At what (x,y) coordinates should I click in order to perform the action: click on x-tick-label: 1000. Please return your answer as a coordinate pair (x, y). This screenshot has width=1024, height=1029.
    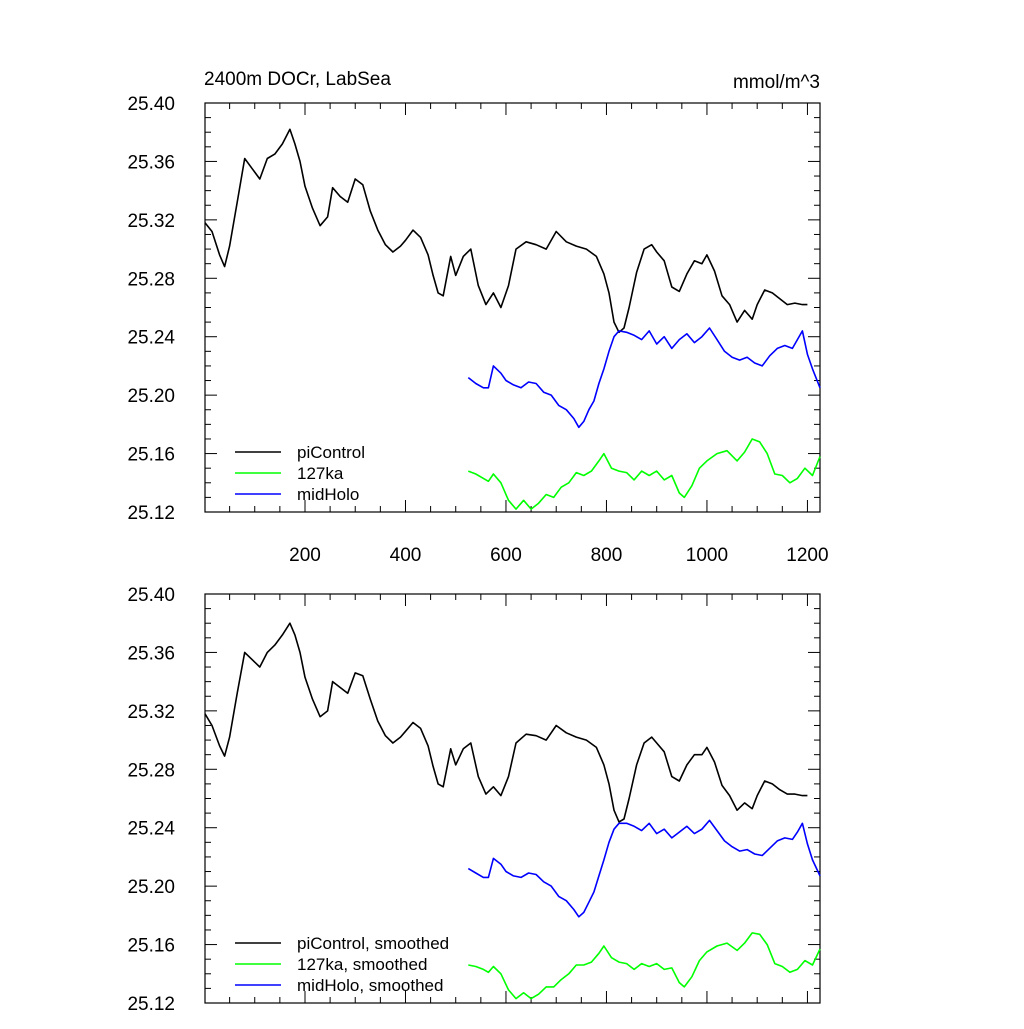
    Looking at the image, I should click on (707, 555).